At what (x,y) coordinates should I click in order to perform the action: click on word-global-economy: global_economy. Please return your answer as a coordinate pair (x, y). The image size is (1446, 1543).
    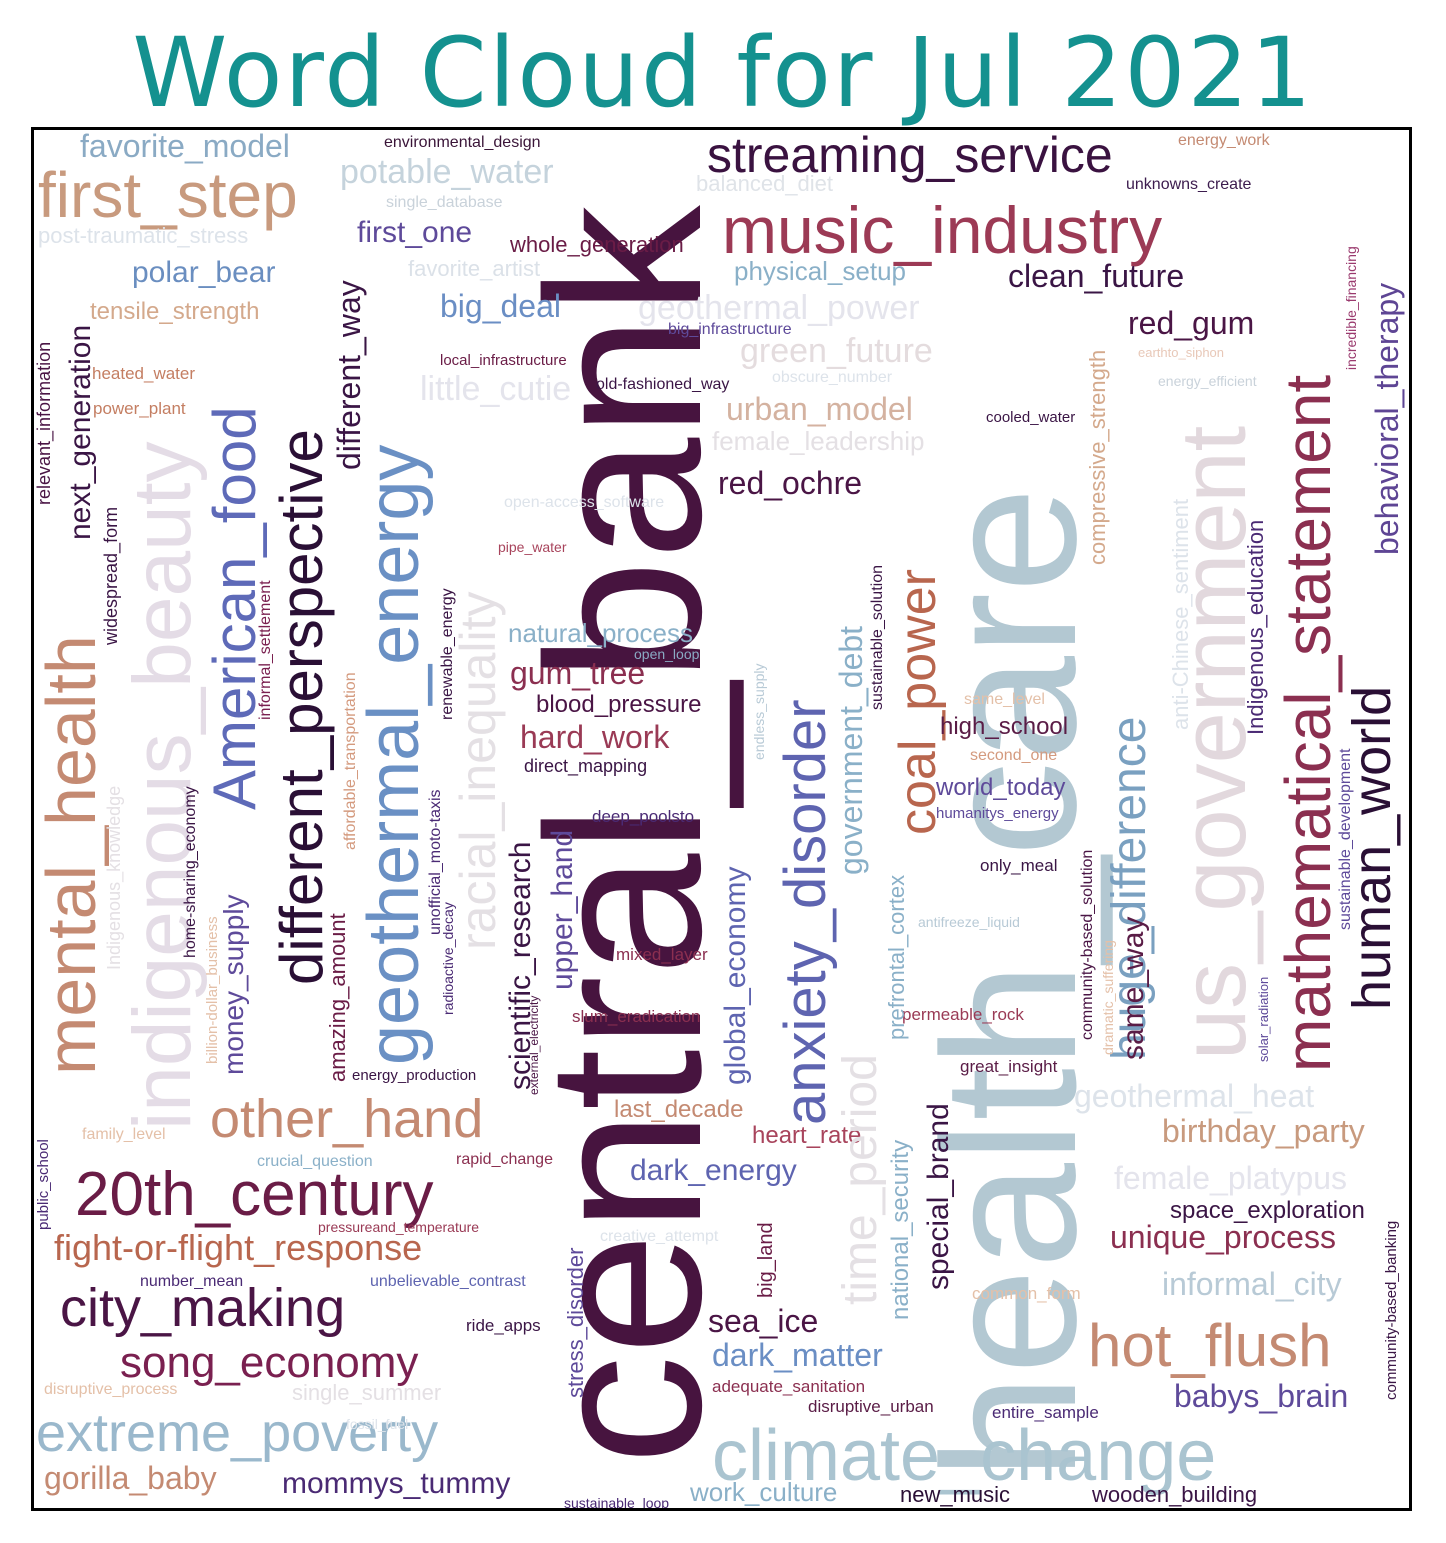
    Looking at the image, I should click on (735, 976).